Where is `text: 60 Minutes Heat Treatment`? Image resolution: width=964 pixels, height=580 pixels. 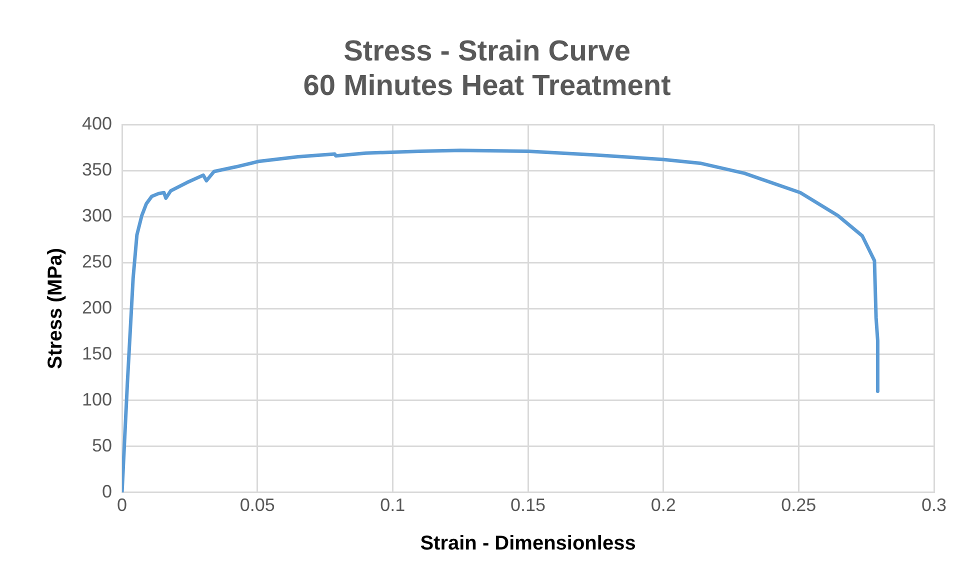
text: 60 Minutes Heat Treatment is located at coordinates (487, 86).